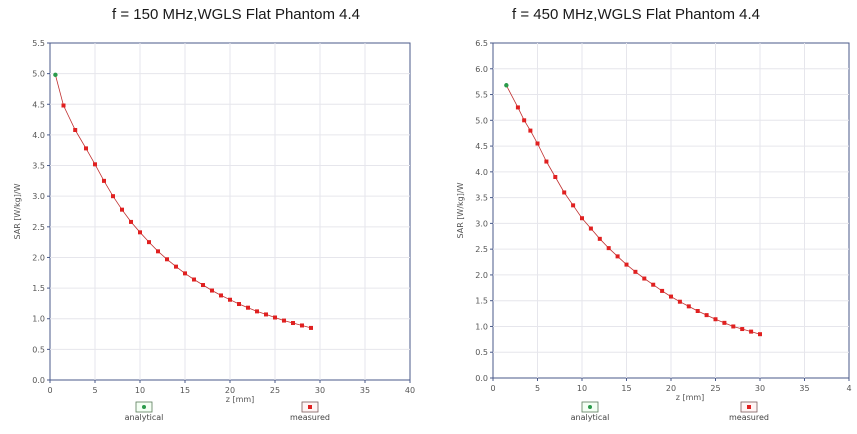 The height and width of the screenshot is (434, 857). What do you see at coordinates (140, 390) in the screenshot?
I see `x-tick-label: 10` at bounding box center [140, 390].